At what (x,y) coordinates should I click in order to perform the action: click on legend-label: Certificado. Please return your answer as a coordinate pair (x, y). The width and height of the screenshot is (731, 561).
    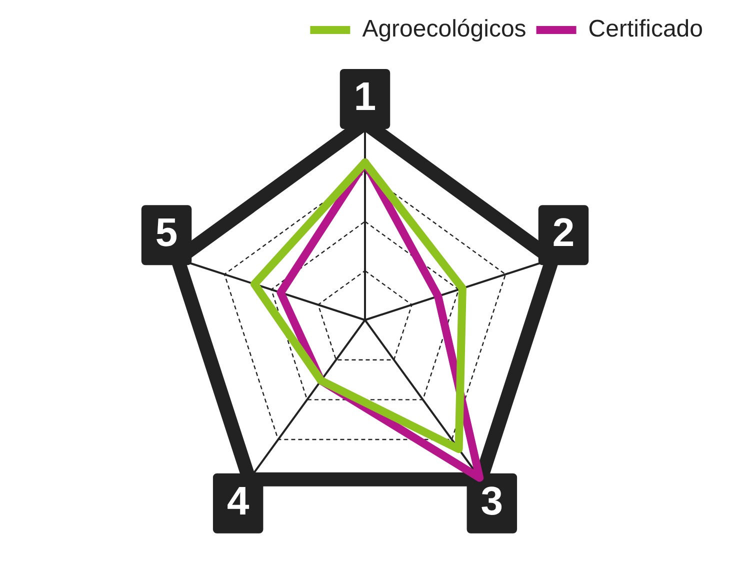
    Looking at the image, I should click on (646, 29).